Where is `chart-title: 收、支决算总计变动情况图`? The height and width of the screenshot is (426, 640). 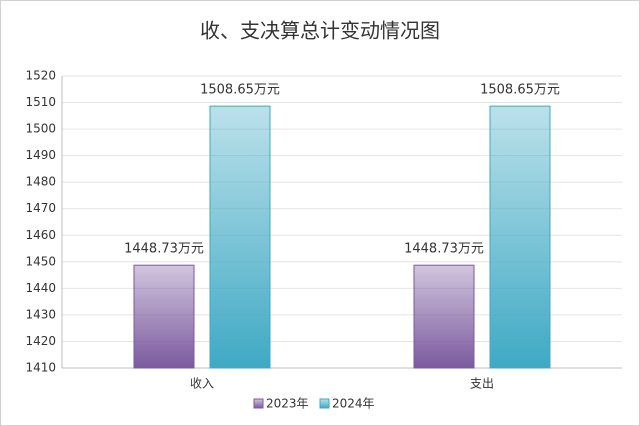 chart-title: 收、支决算总计变动情况图 is located at coordinates (320, 31).